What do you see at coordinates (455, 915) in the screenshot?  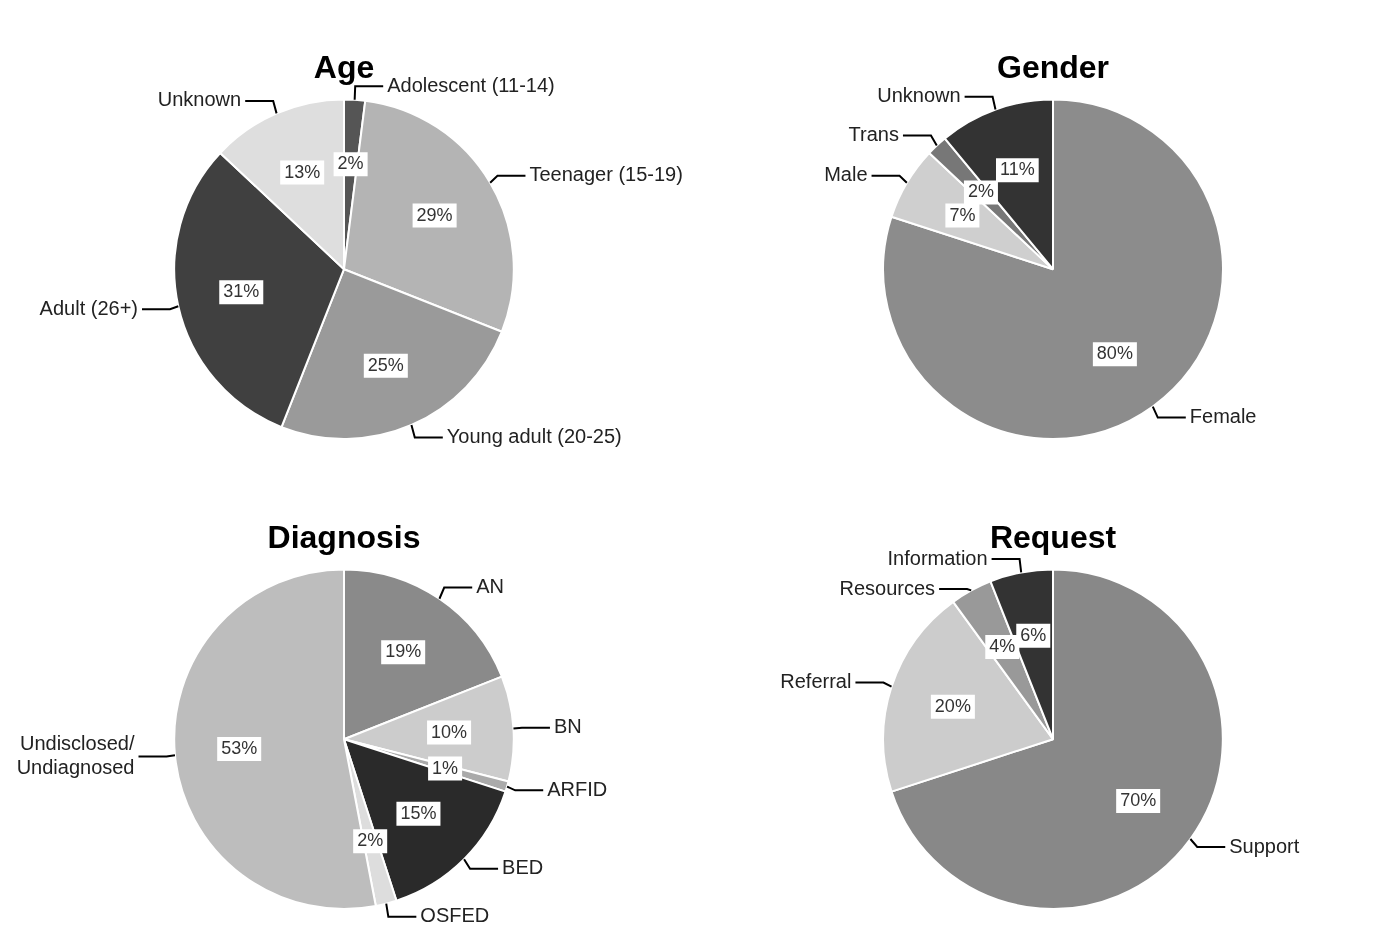 I see `slice-label: OSFED` at bounding box center [455, 915].